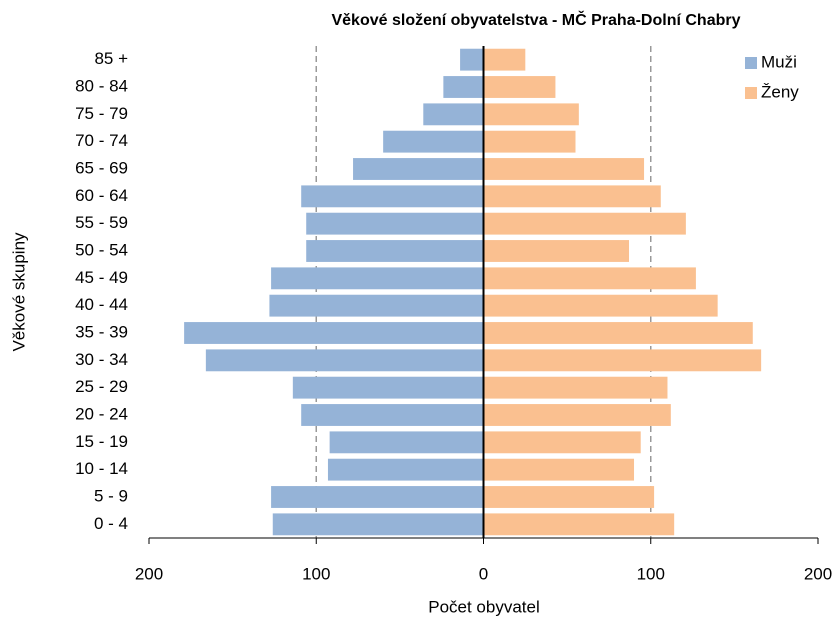 The width and height of the screenshot is (839, 624). I want to click on y-tick-label: 0 - 4, so click(111, 523).